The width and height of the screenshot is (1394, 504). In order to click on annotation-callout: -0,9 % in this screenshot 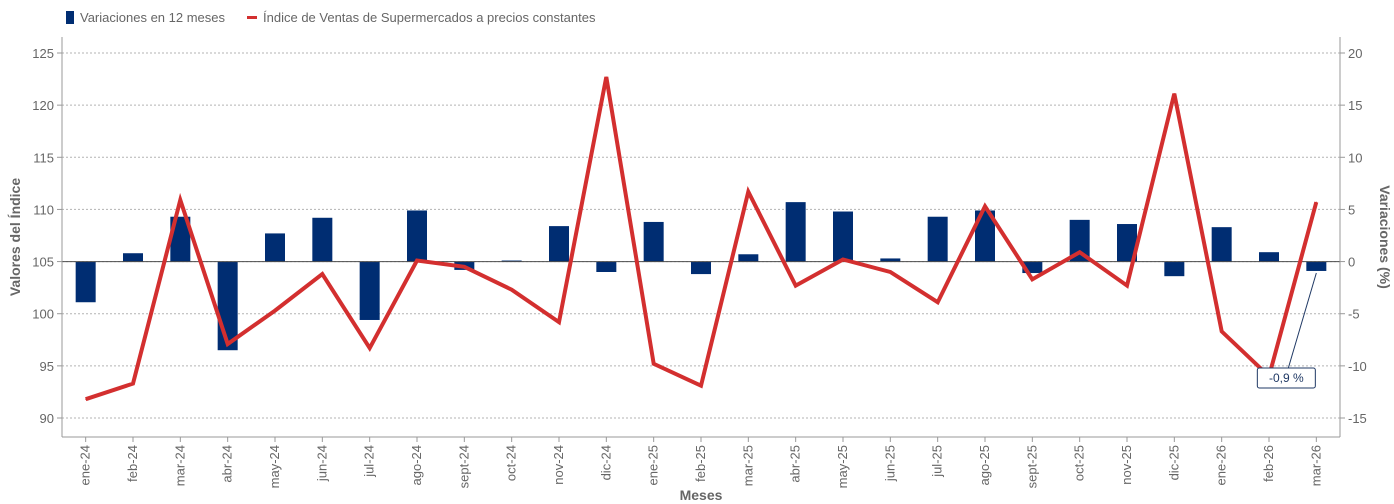, I will do `click(1286, 330)`.